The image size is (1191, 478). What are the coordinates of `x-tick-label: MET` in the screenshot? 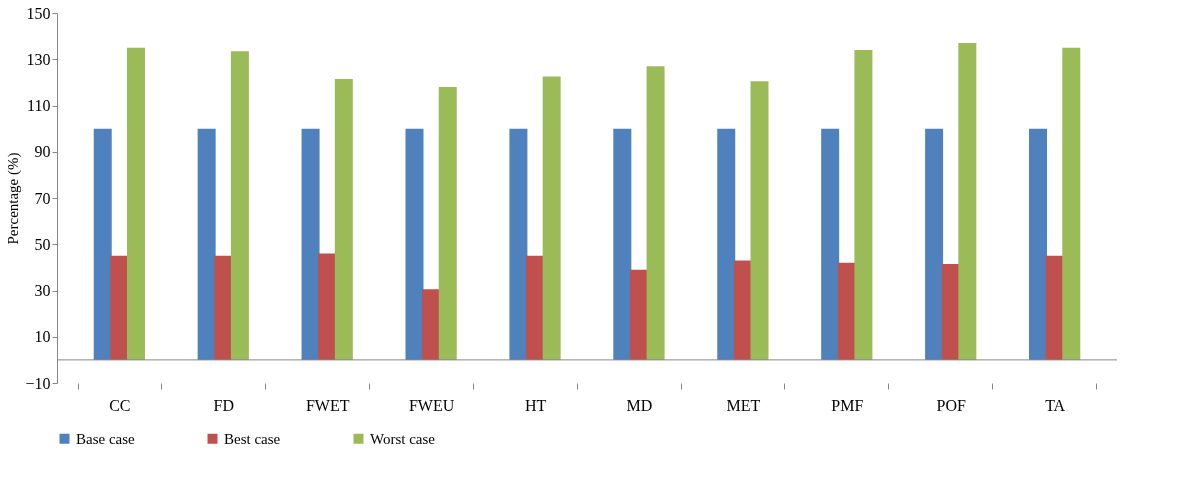 It's located at (743, 405).